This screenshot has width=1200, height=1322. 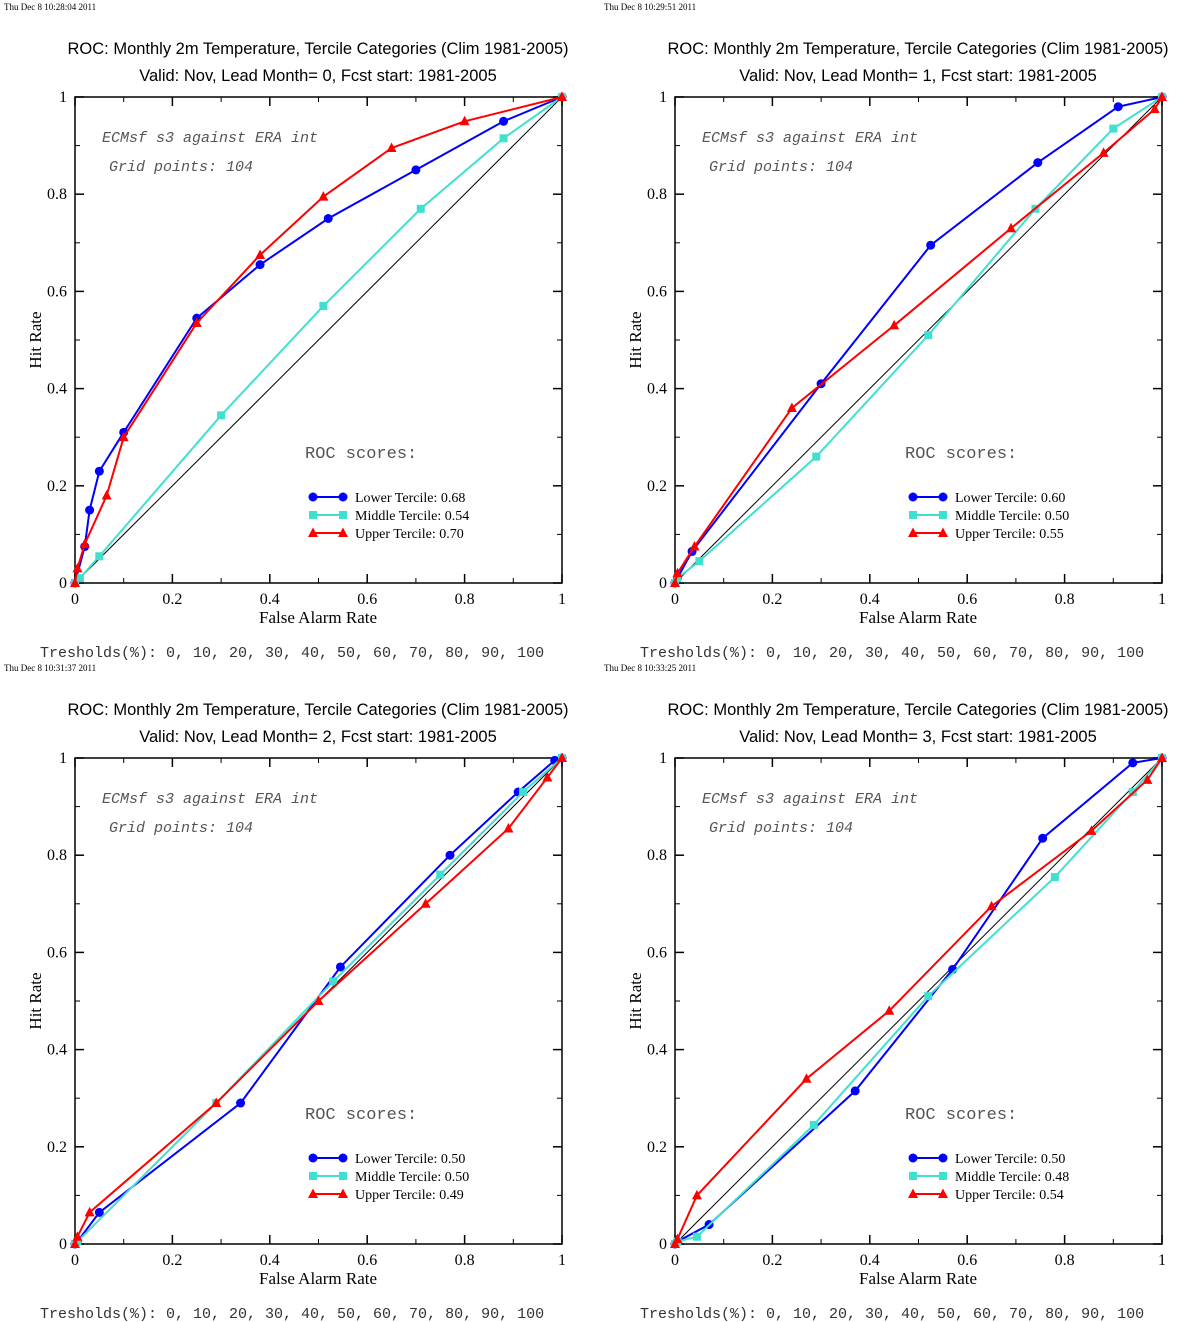 What do you see at coordinates (412, 1177) in the screenshot?
I see `legend-label: Middle Tercile: 0.50` at bounding box center [412, 1177].